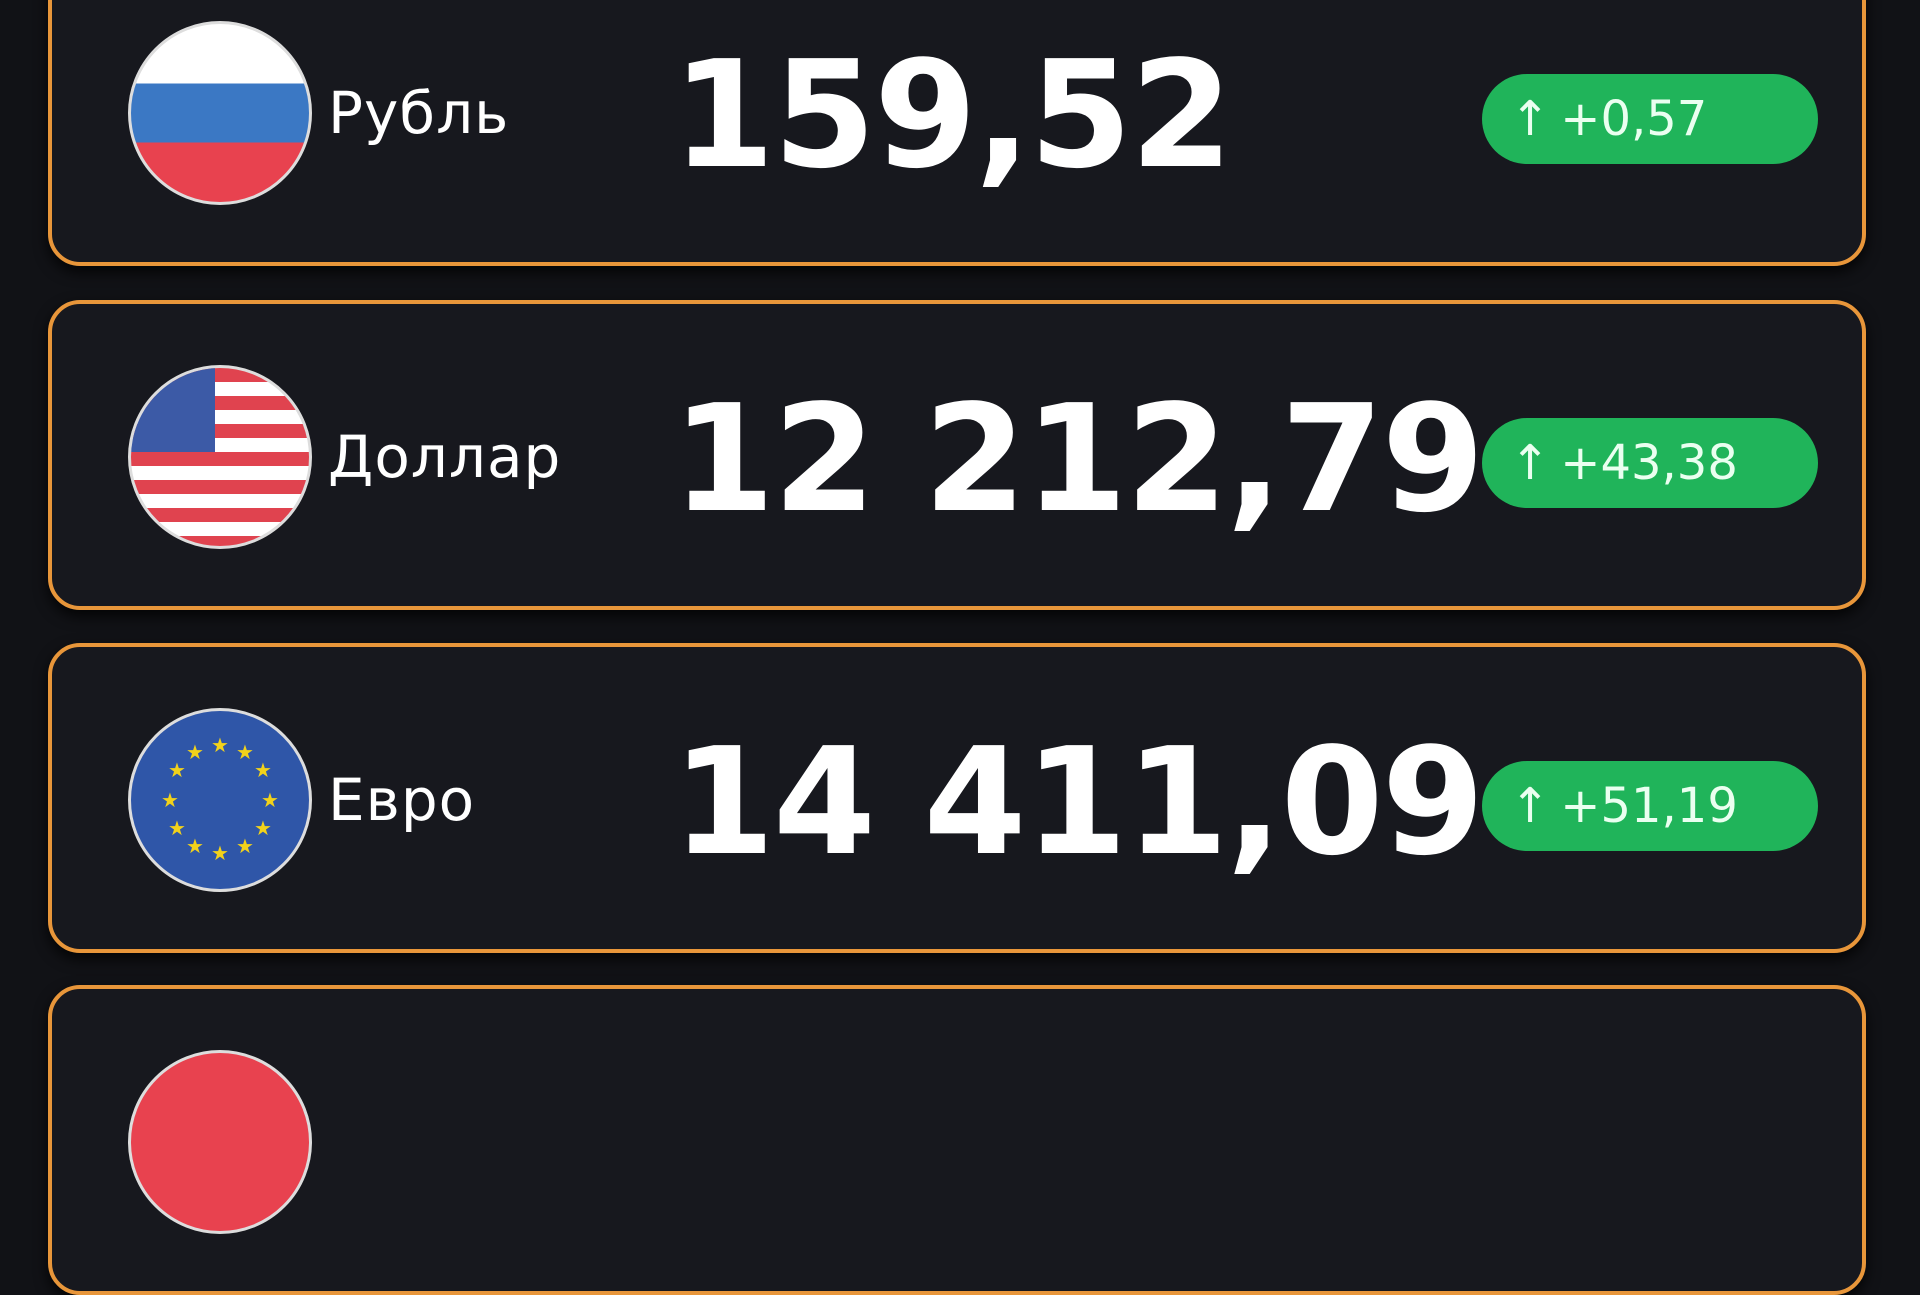 This screenshot has height=1295, width=1920. Describe the element at coordinates (173, 410) in the screenshot. I see `usa-flag-canton` at that location.